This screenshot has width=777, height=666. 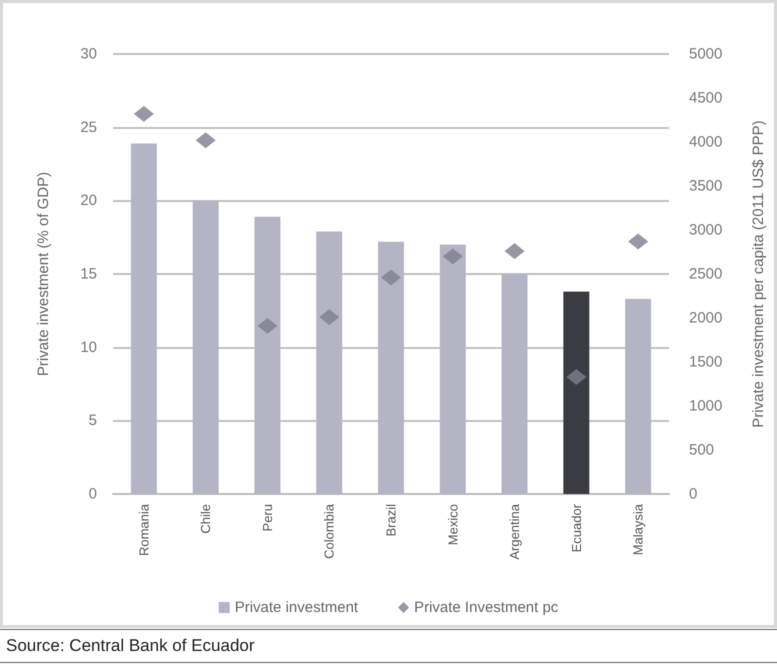 What do you see at coordinates (88, 54) in the screenshot?
I see `y-tick-label: 30` at bounding box center [88, 54].